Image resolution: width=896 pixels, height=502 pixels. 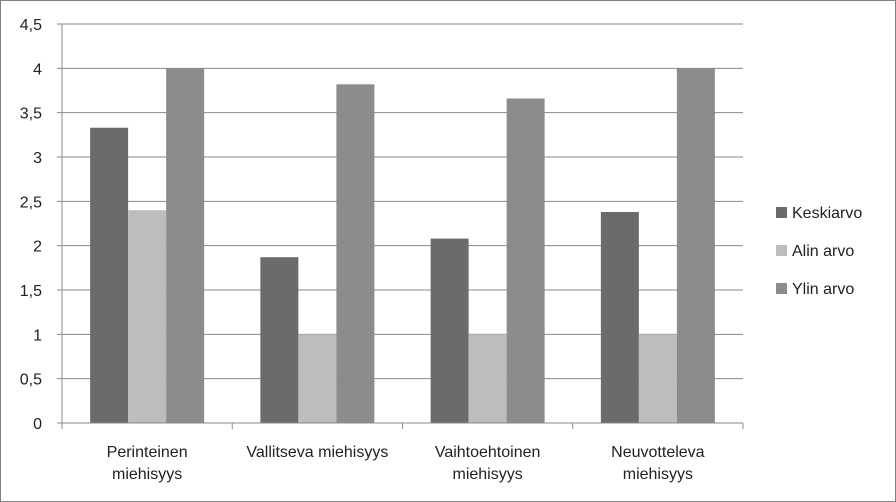 I want to click on x-category-label: Vaihtoehtoinen, so click(x=488, y=452).